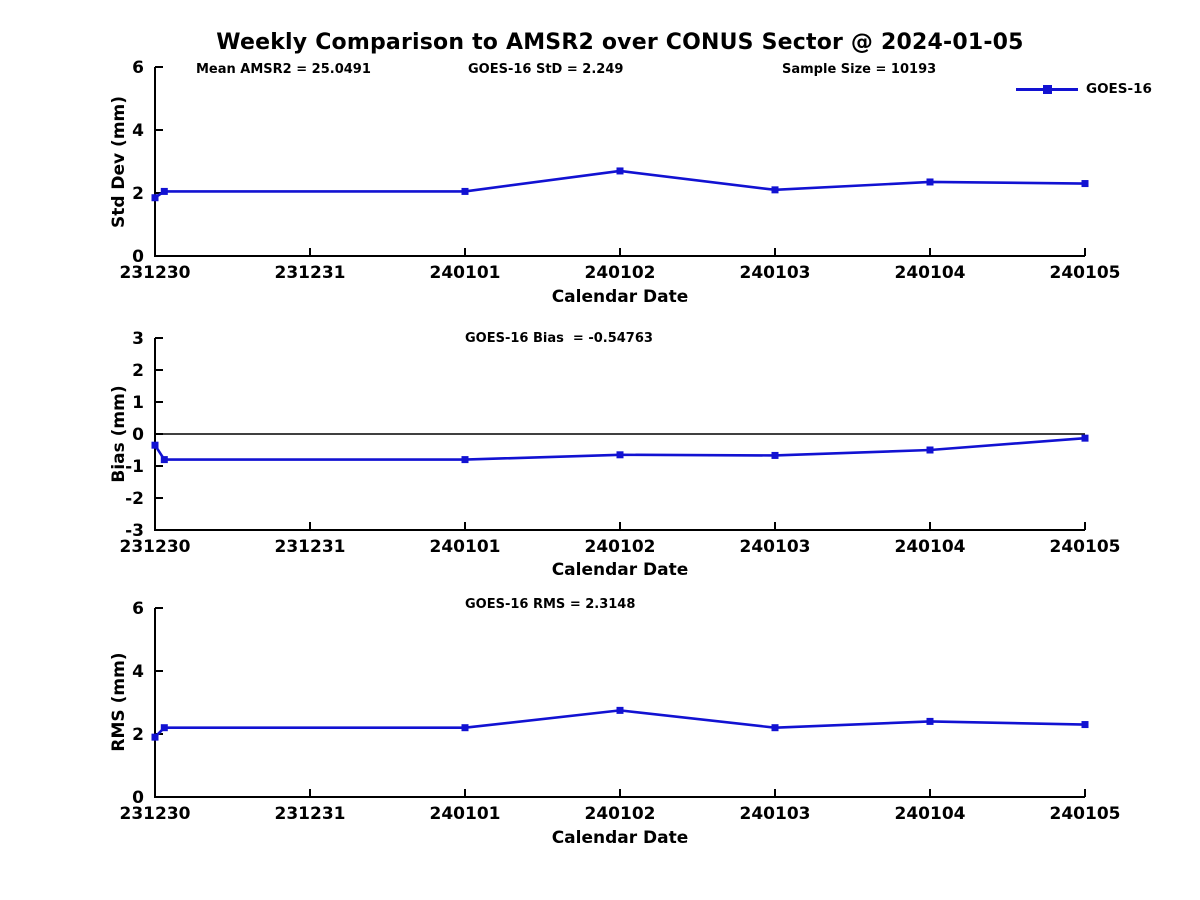 This screenshot has height=900, width=1200. I want to click on legend: GOES-16, so click(1096, 90).